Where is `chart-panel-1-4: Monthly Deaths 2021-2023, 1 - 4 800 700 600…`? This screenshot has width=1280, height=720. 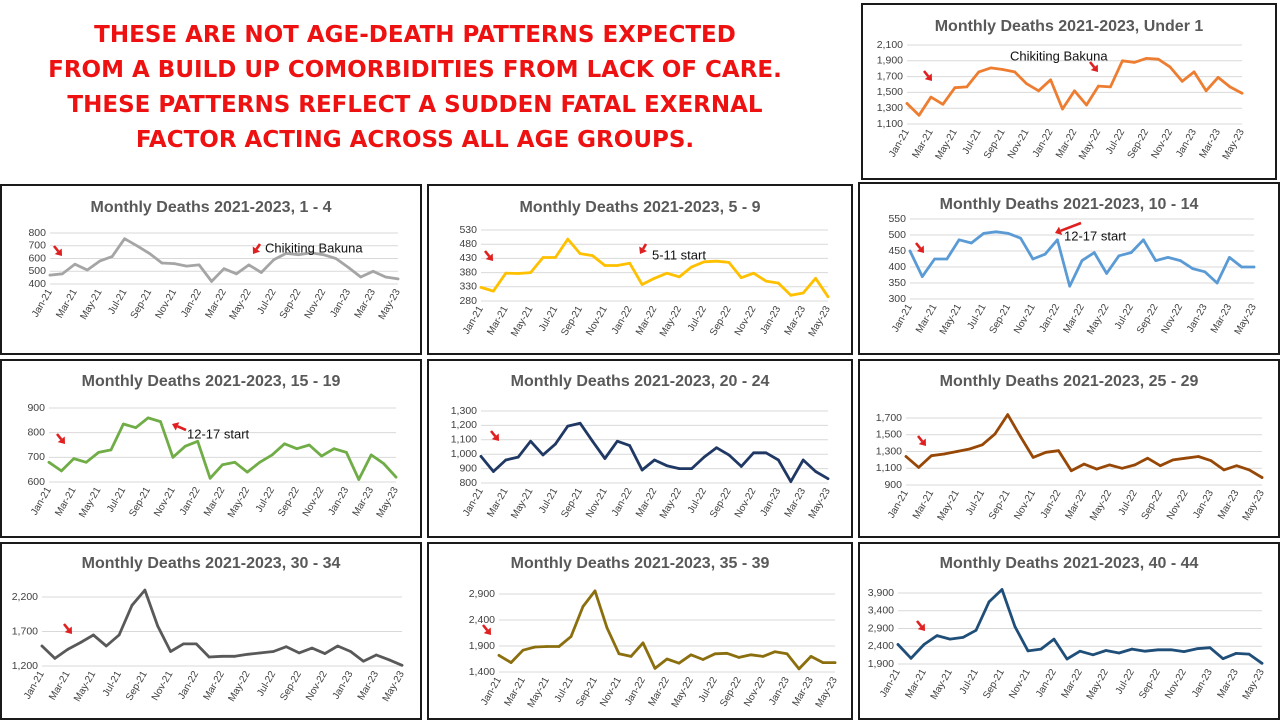
chart-panel-1-4: Monthly Deaths 2021-2023, 1 - 4 800 700 600… is located at coordinates (211, 269).